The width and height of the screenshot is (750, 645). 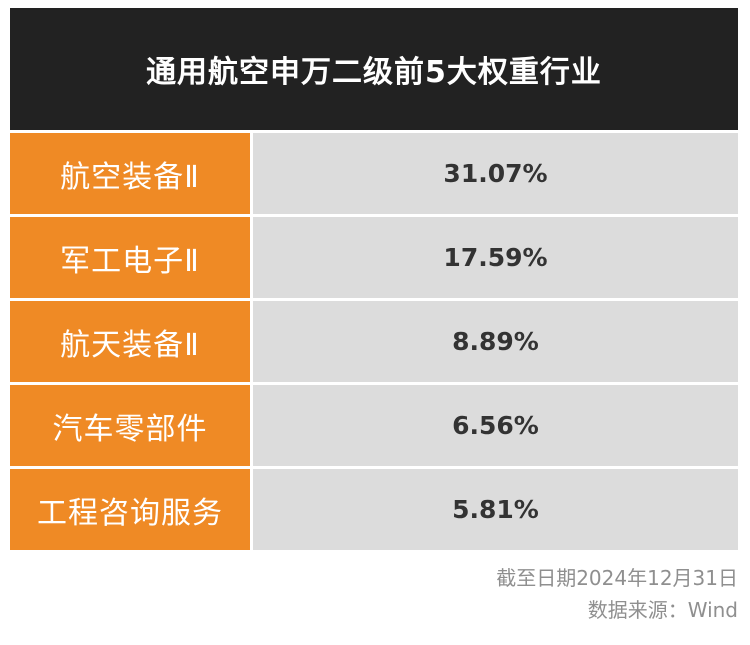 What do you see at coordinates (495, 341) in the screenshot?
I see `weight-value-cell: 8.89%` at bounding box center [495, 341].